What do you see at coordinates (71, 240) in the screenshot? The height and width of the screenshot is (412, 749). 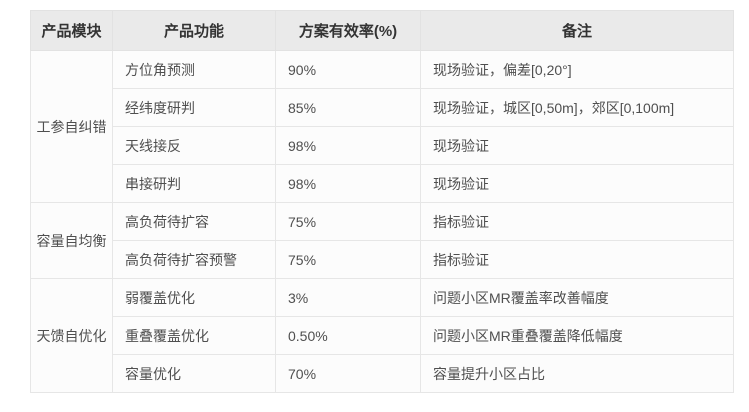 I see `module-cell: 容量自均衡` at bounding box center [71, 240].